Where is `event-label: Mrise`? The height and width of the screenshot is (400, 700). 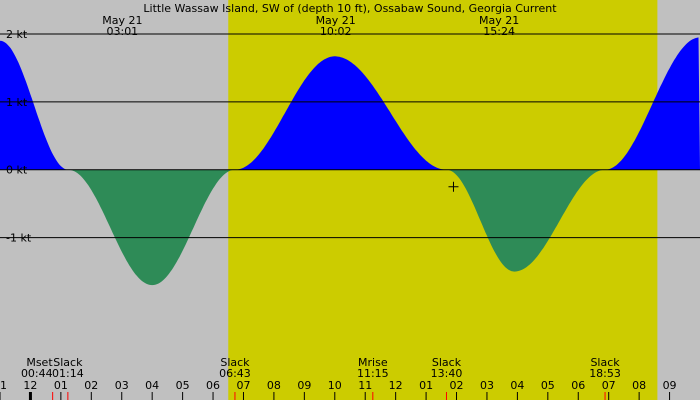 event-label: Mrise is located at coordinates (373, 362).